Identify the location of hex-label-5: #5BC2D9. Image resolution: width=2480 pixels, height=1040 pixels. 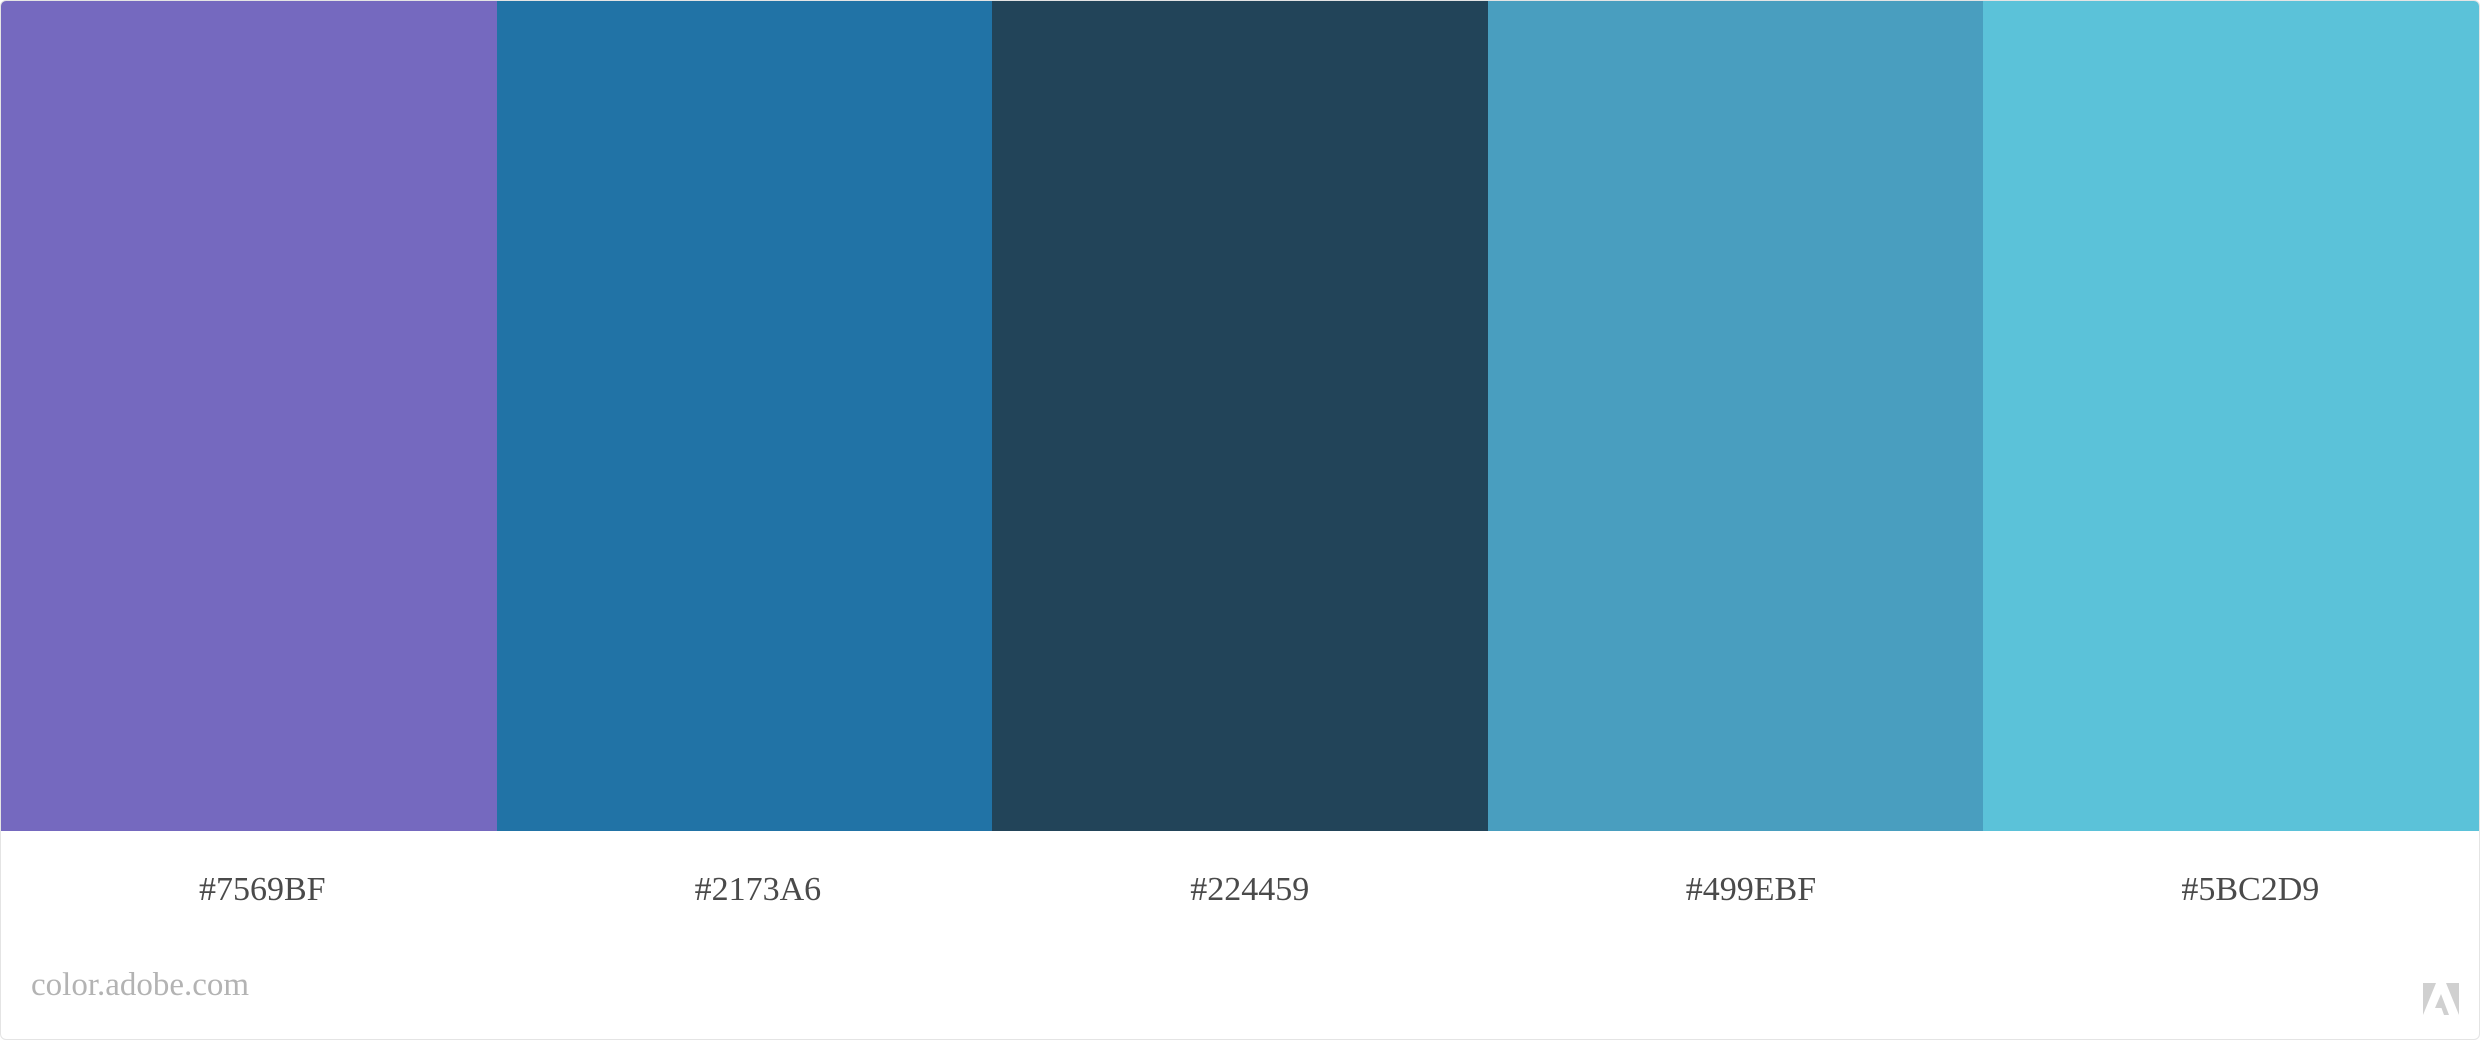
(2250, 889).